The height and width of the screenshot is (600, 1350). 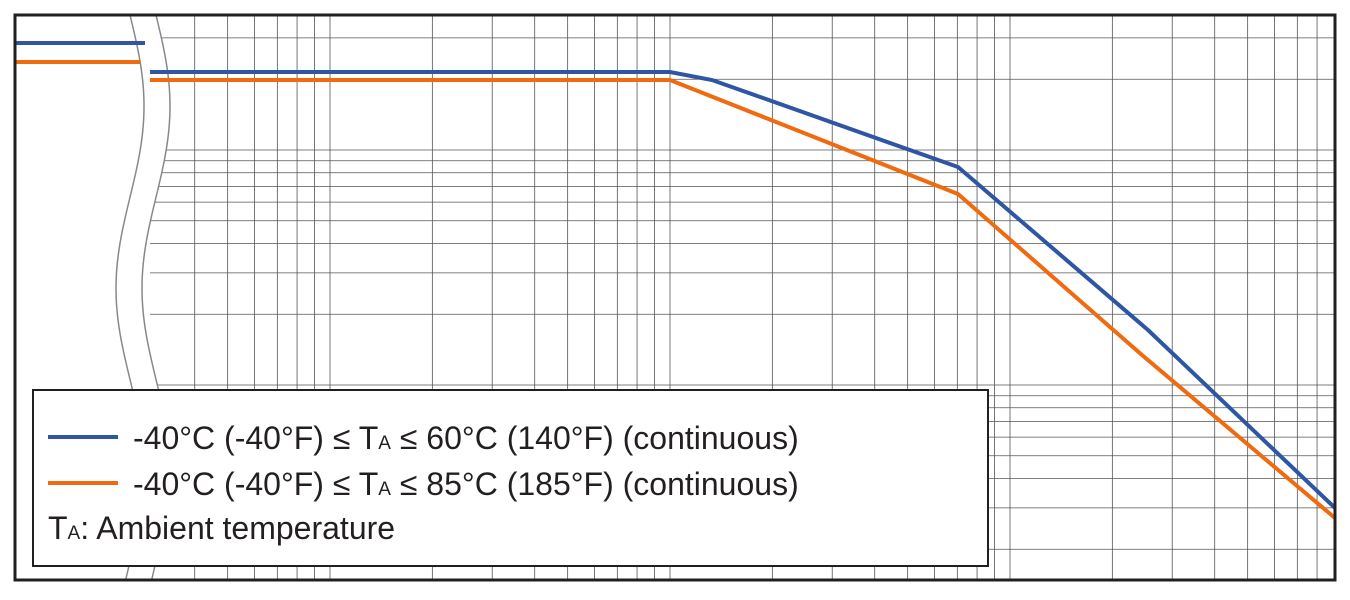 I want to click on text: : Ambient temperature, so click(x=237, y=528).